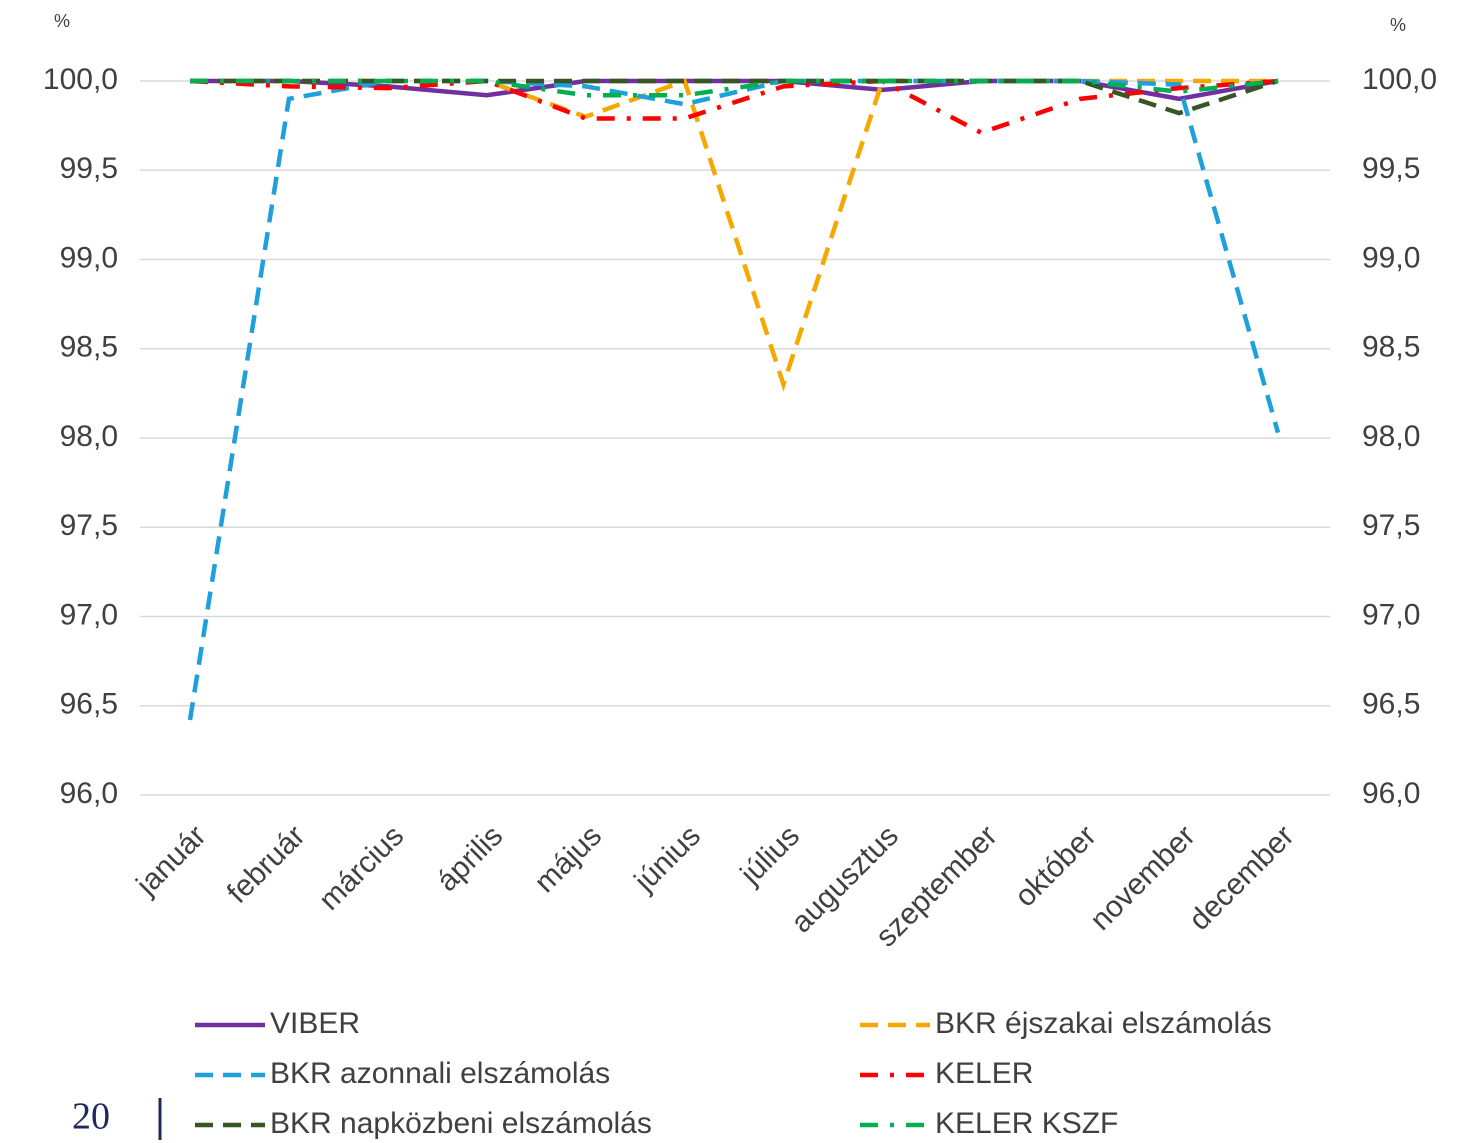 The height and width of the screenshot is (1143, 1467). What do you see at coordinates (1391, 436) in the screenshot?
I see `y2-tick-label: 98,0` at bounding box center [1391, 436].